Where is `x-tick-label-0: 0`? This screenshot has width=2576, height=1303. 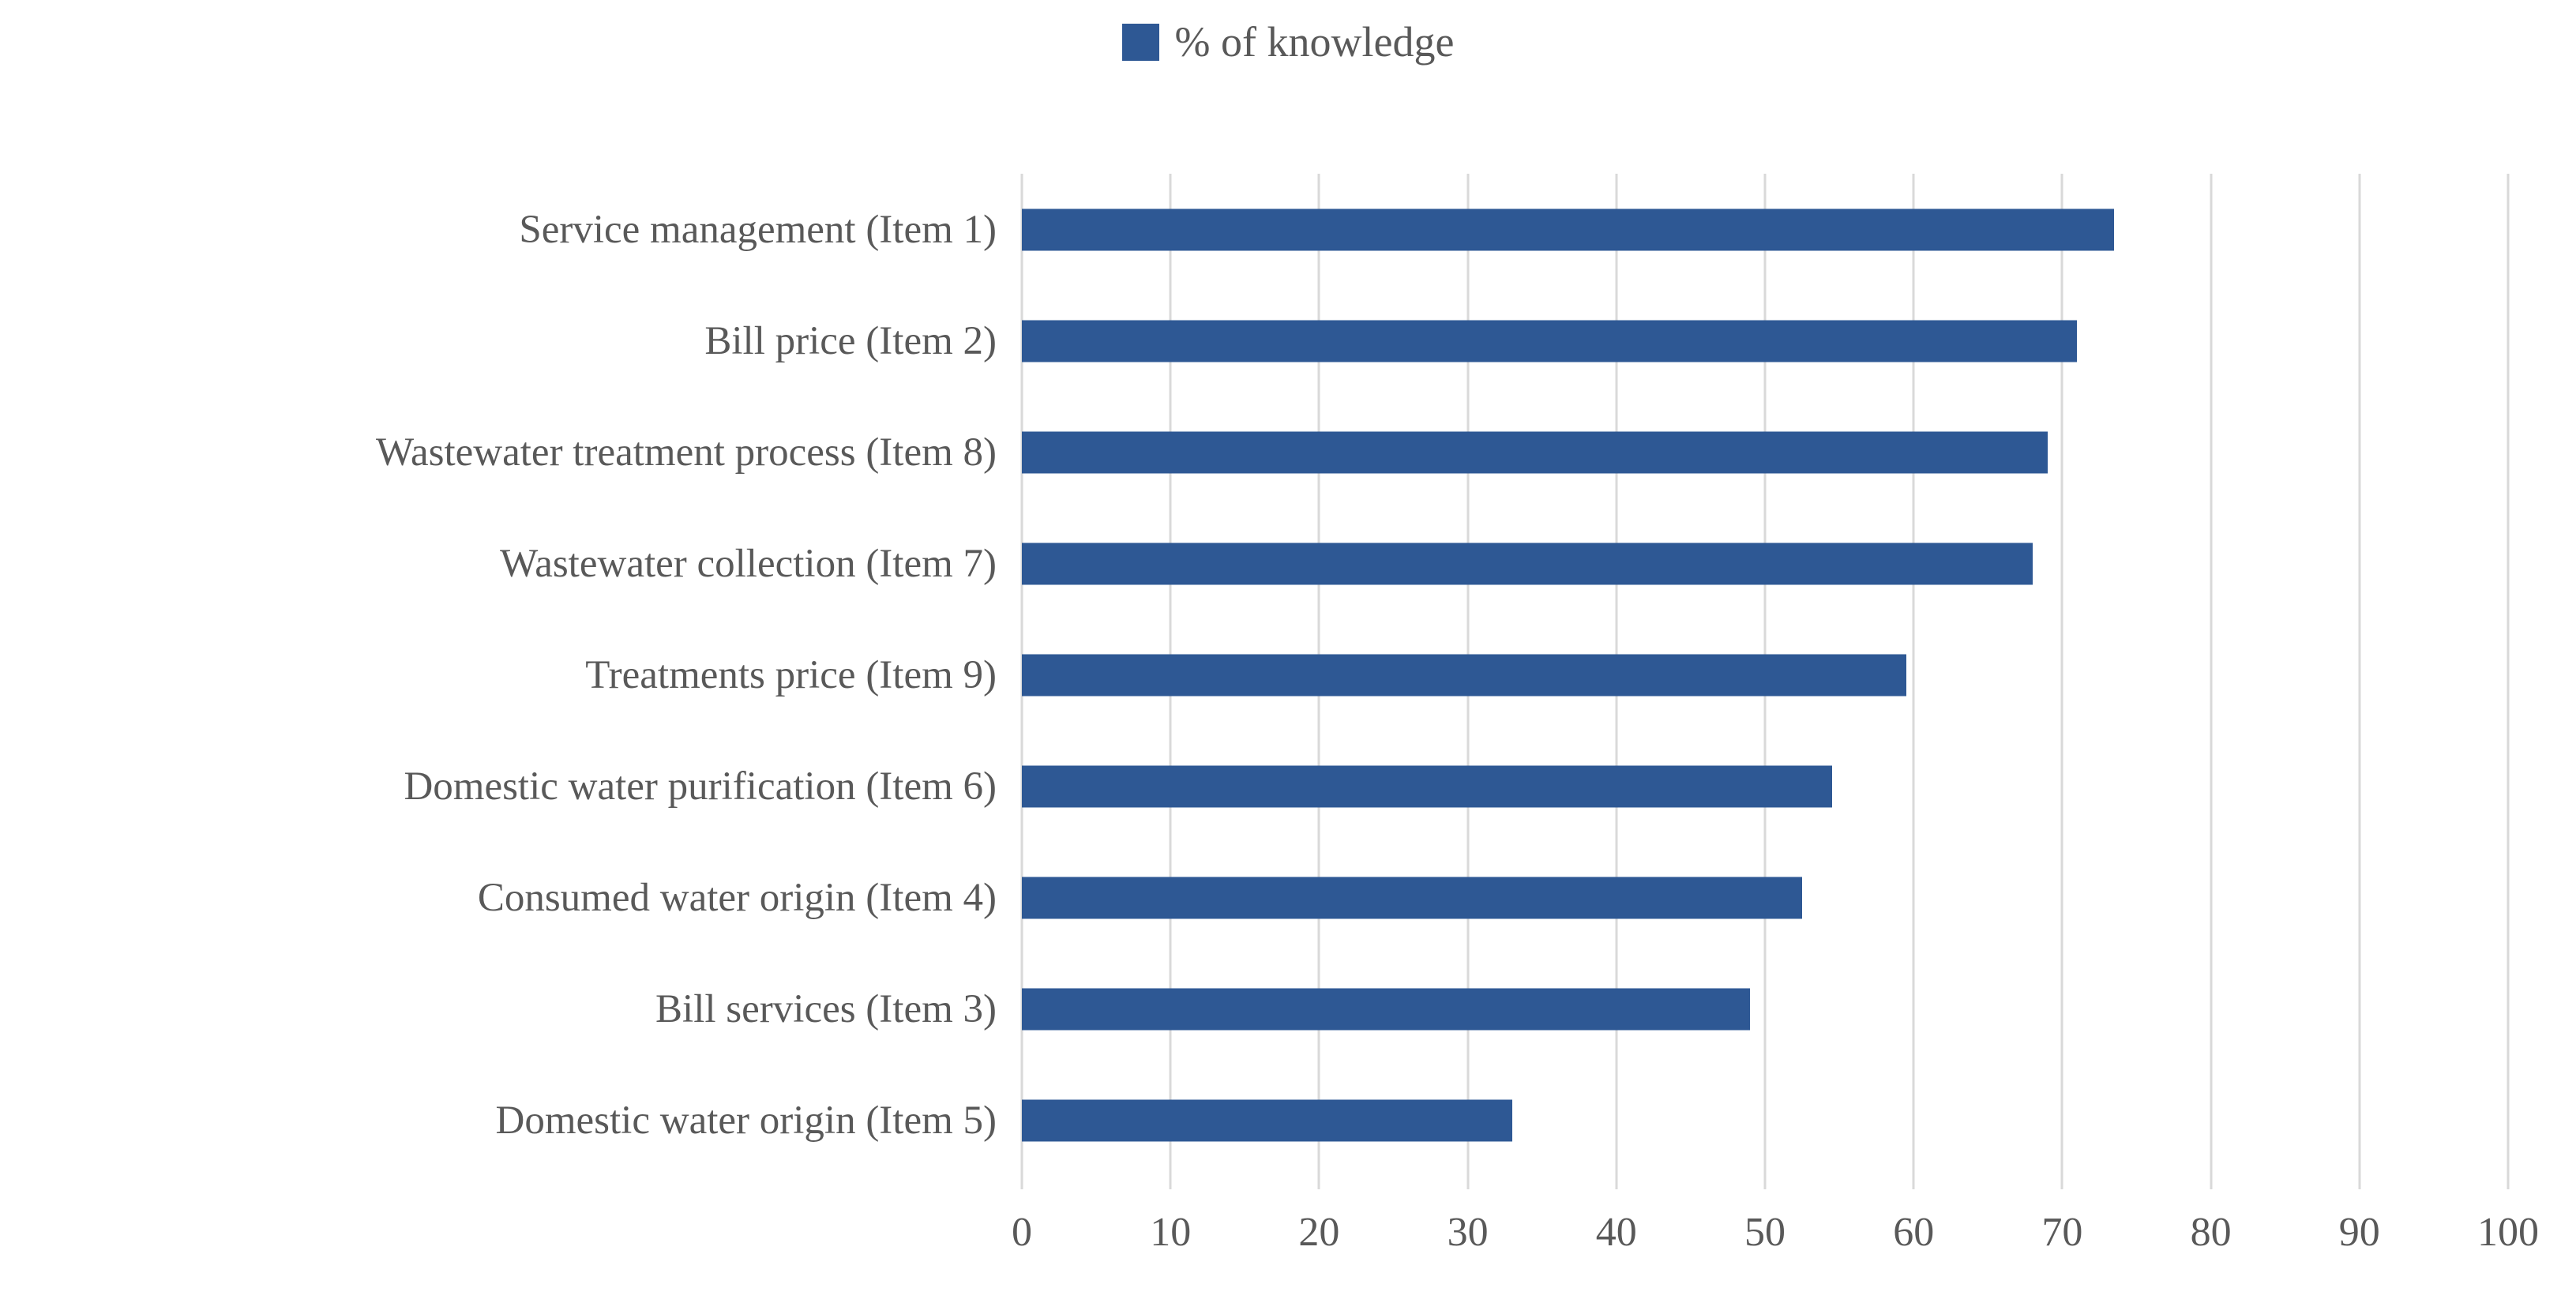 x-tick-label-0: 0 is located at coordinates (1022, 1232).